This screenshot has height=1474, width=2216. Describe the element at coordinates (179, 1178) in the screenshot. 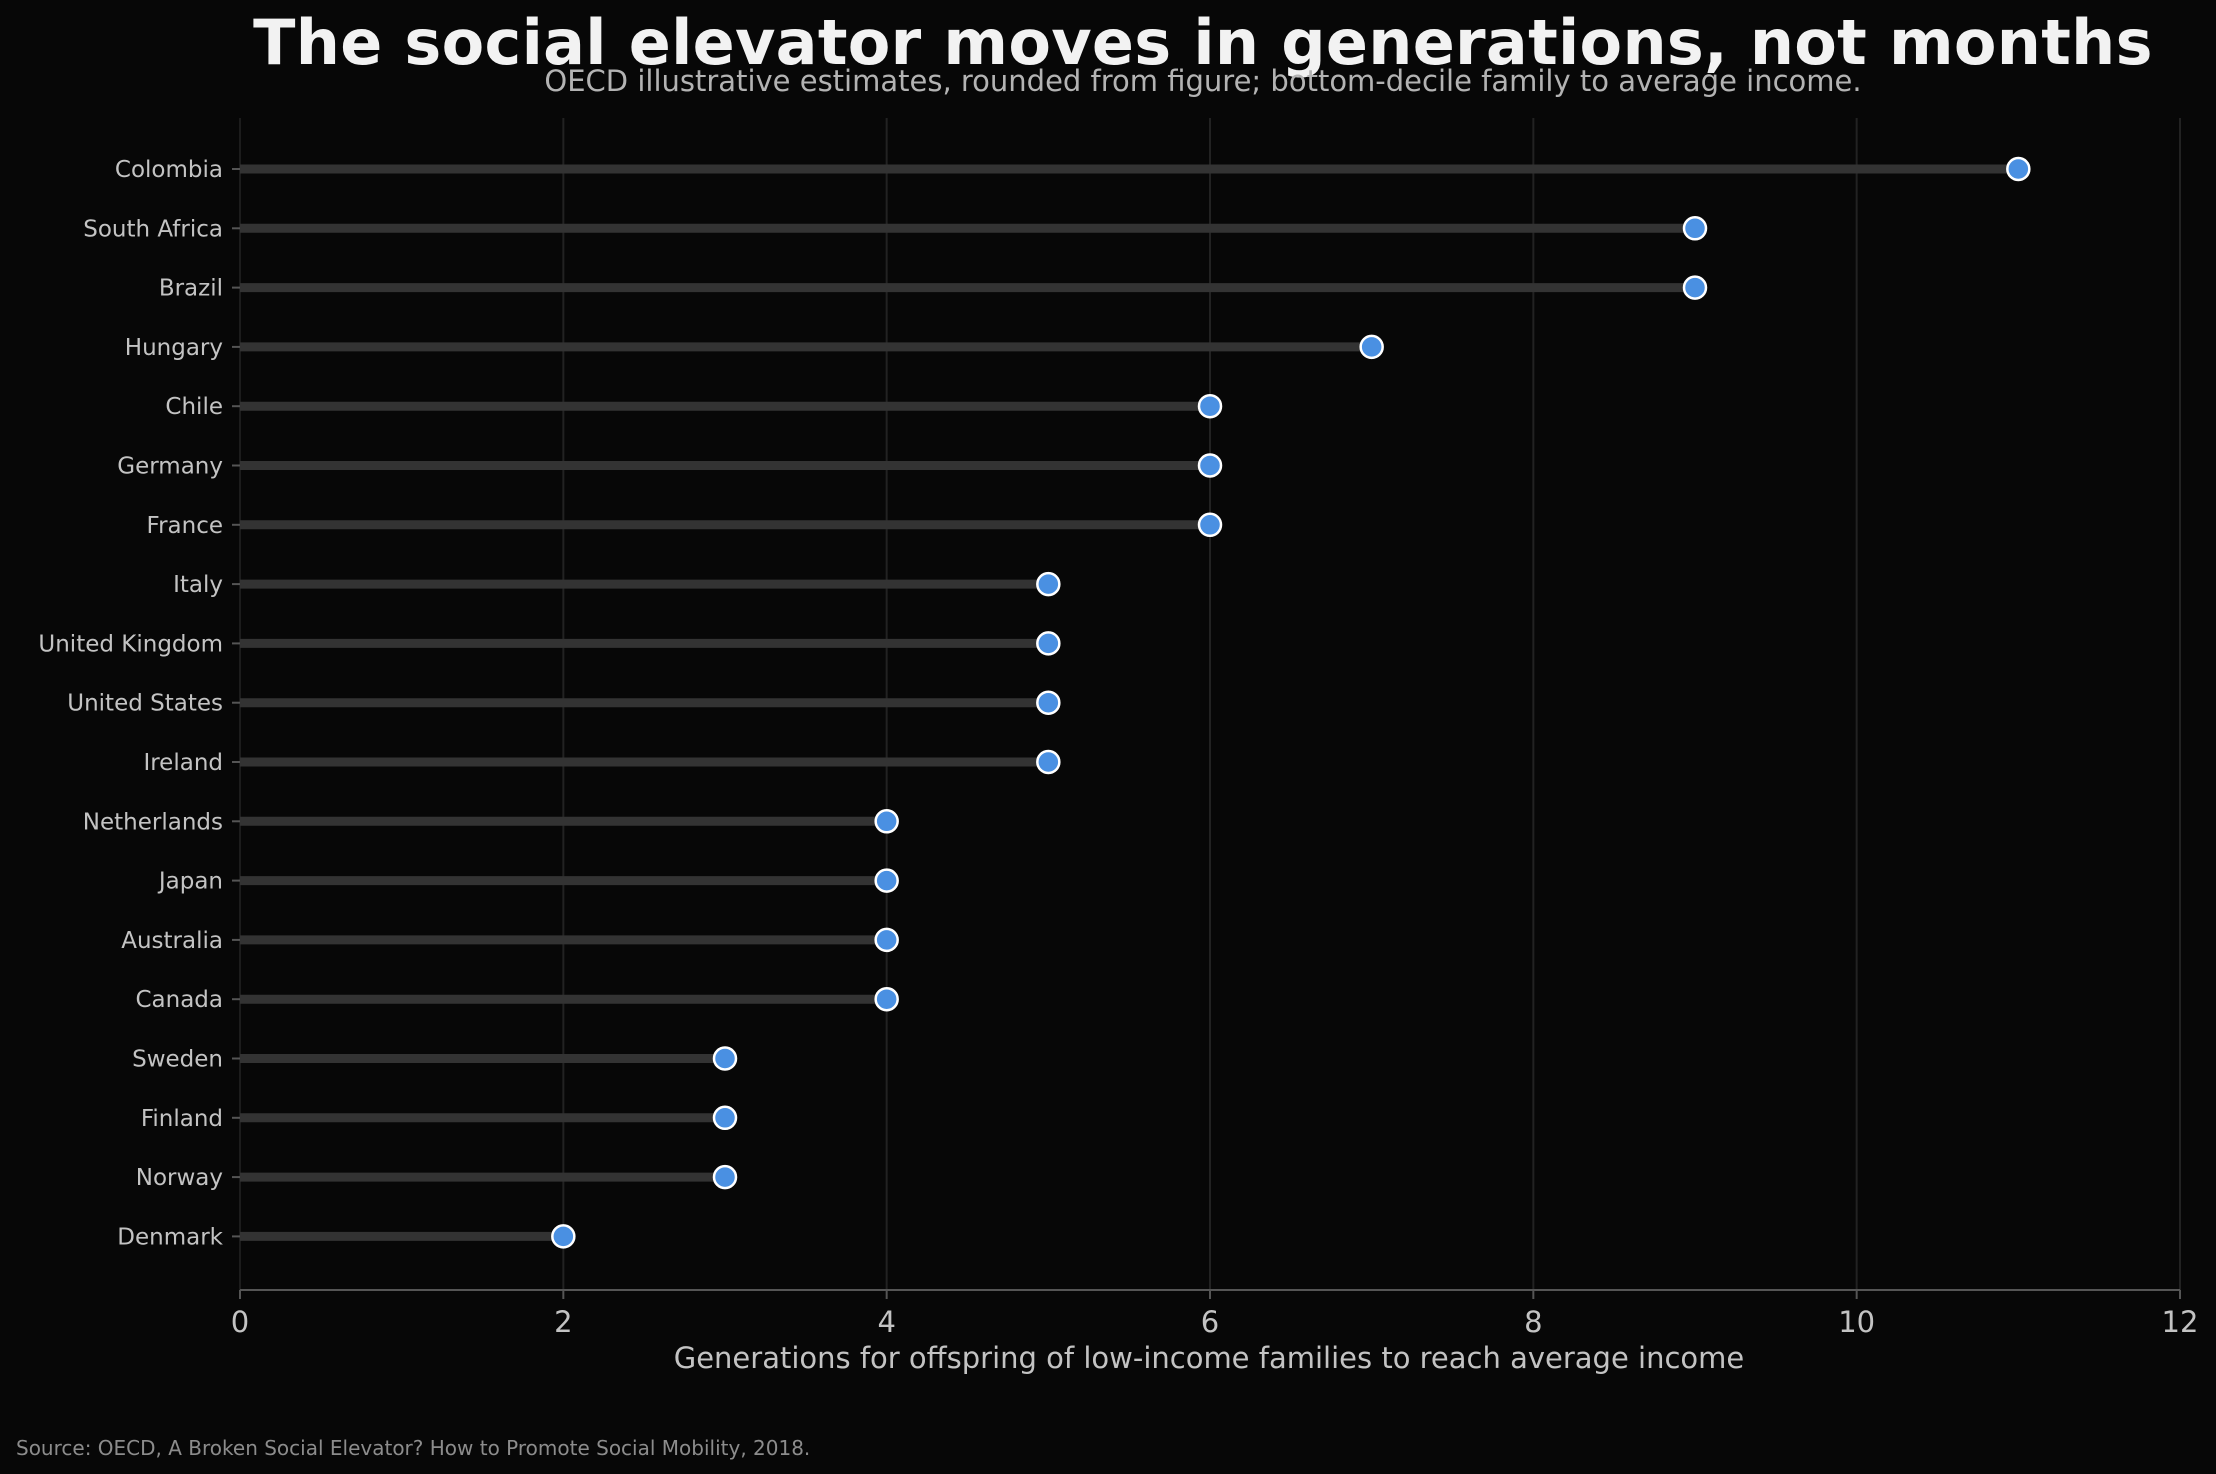

I see `y-tick-label: Norway` at that location.